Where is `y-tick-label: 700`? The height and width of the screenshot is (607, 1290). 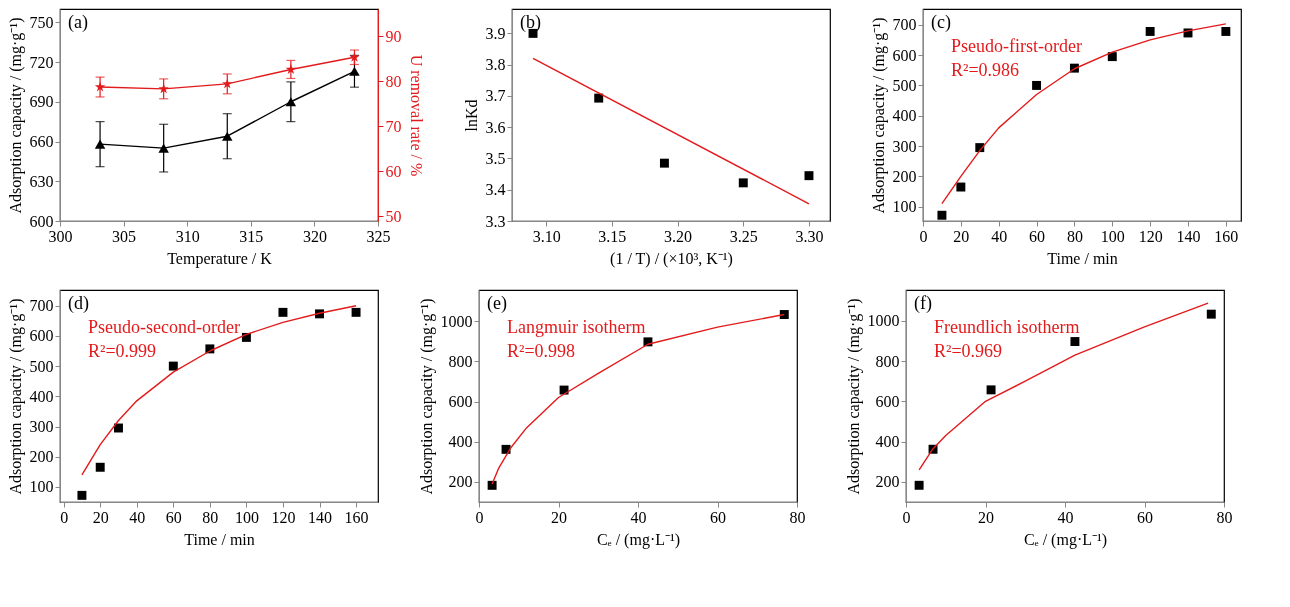
y-tick-label: 700 is located at coordinates (904, 25).